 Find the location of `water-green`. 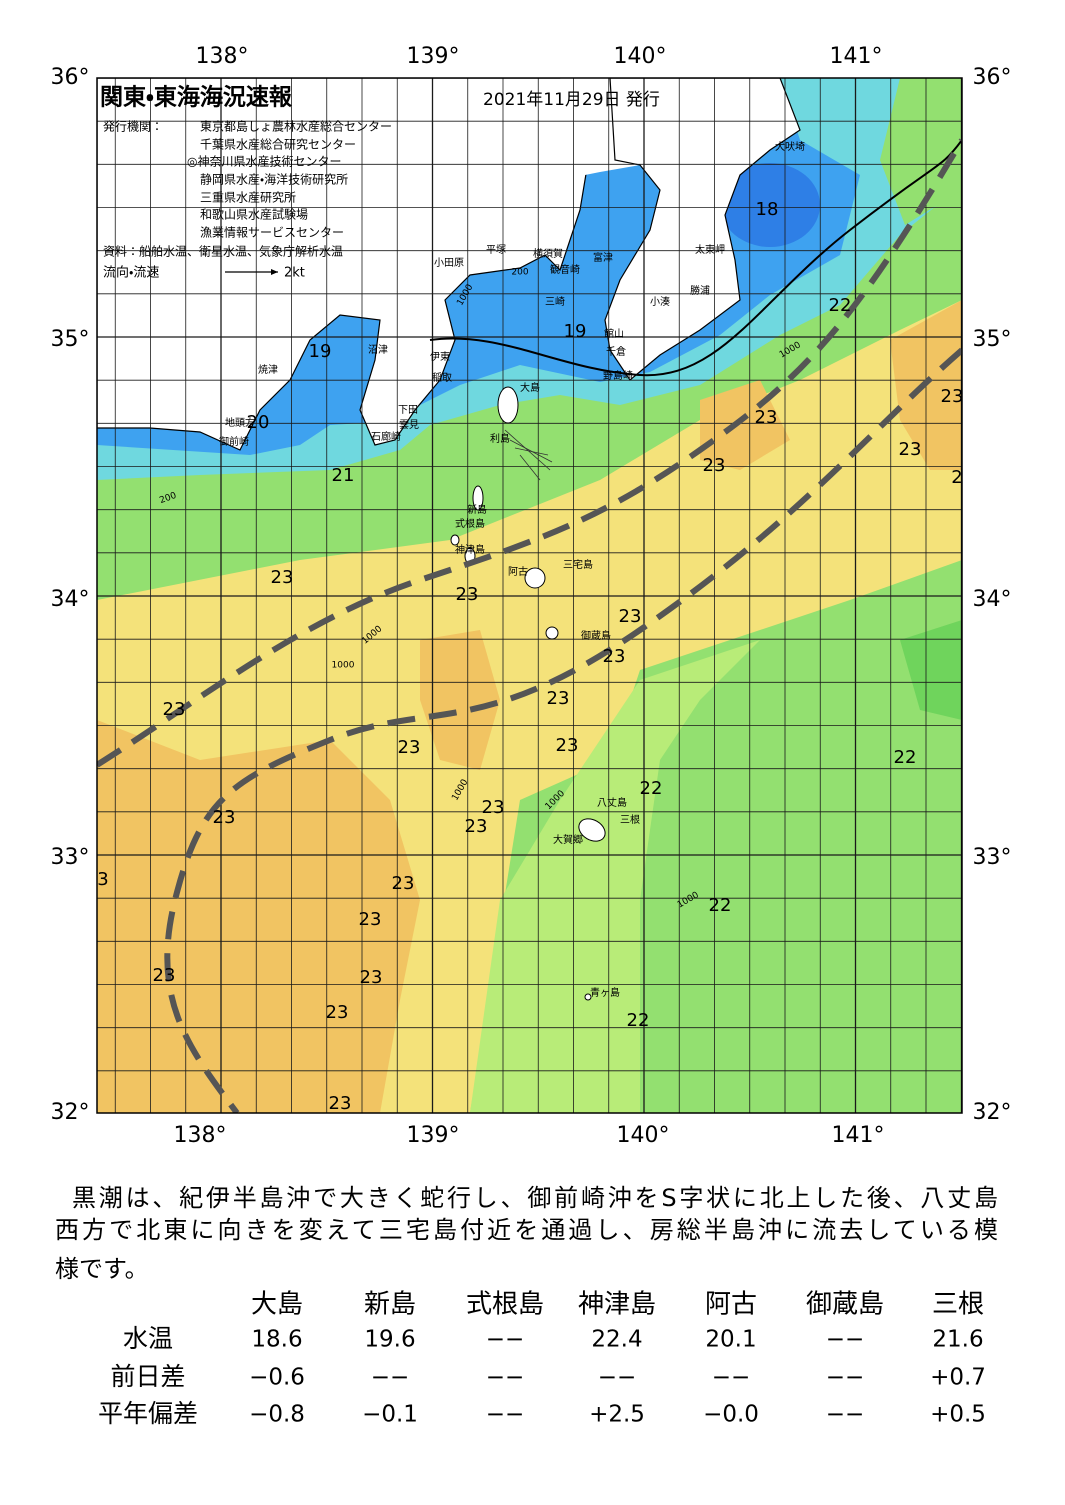

water-green is located at coordinates (921, 151).